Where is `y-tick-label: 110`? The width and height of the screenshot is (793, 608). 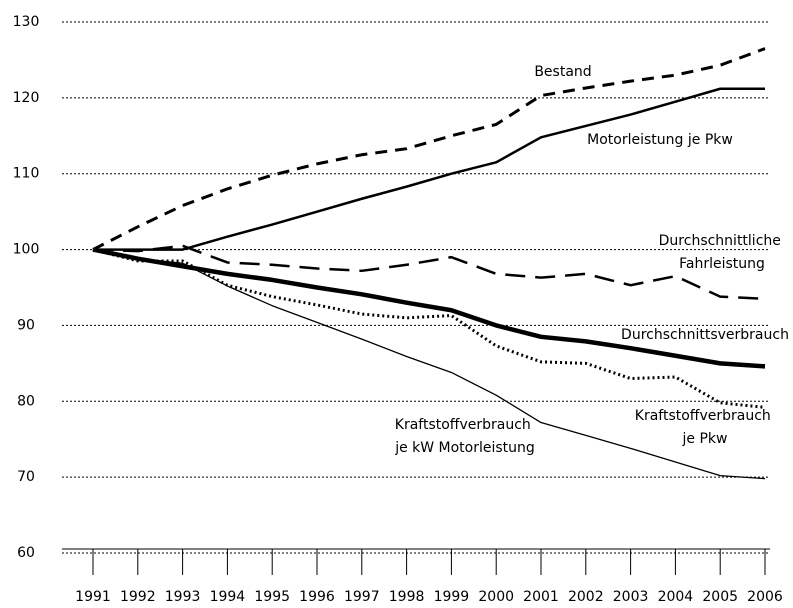
y-tick-label: 110 is located at coordinates (26, 174).